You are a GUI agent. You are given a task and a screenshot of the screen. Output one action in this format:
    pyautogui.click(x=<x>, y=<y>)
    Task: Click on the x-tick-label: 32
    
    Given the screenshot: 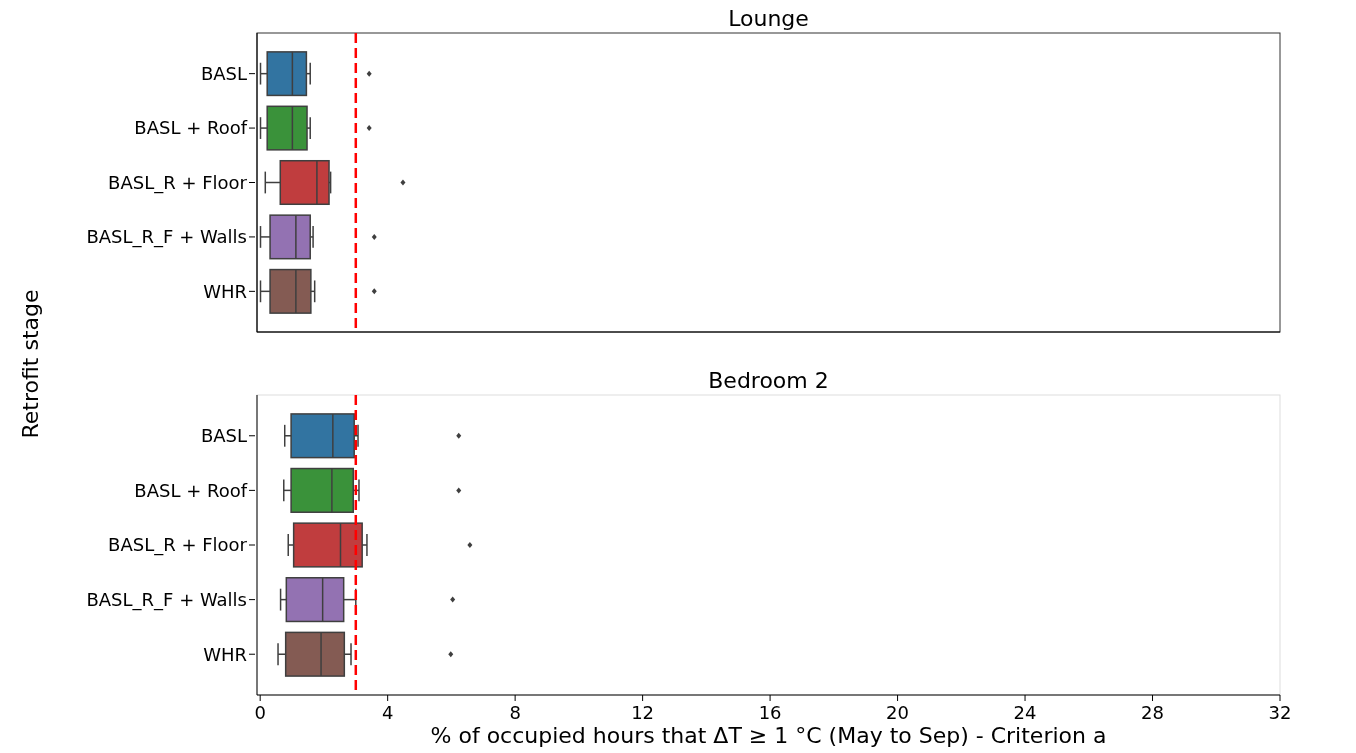 What is the action you would take?
    pyautogui.click(x=1280, y=712)
    